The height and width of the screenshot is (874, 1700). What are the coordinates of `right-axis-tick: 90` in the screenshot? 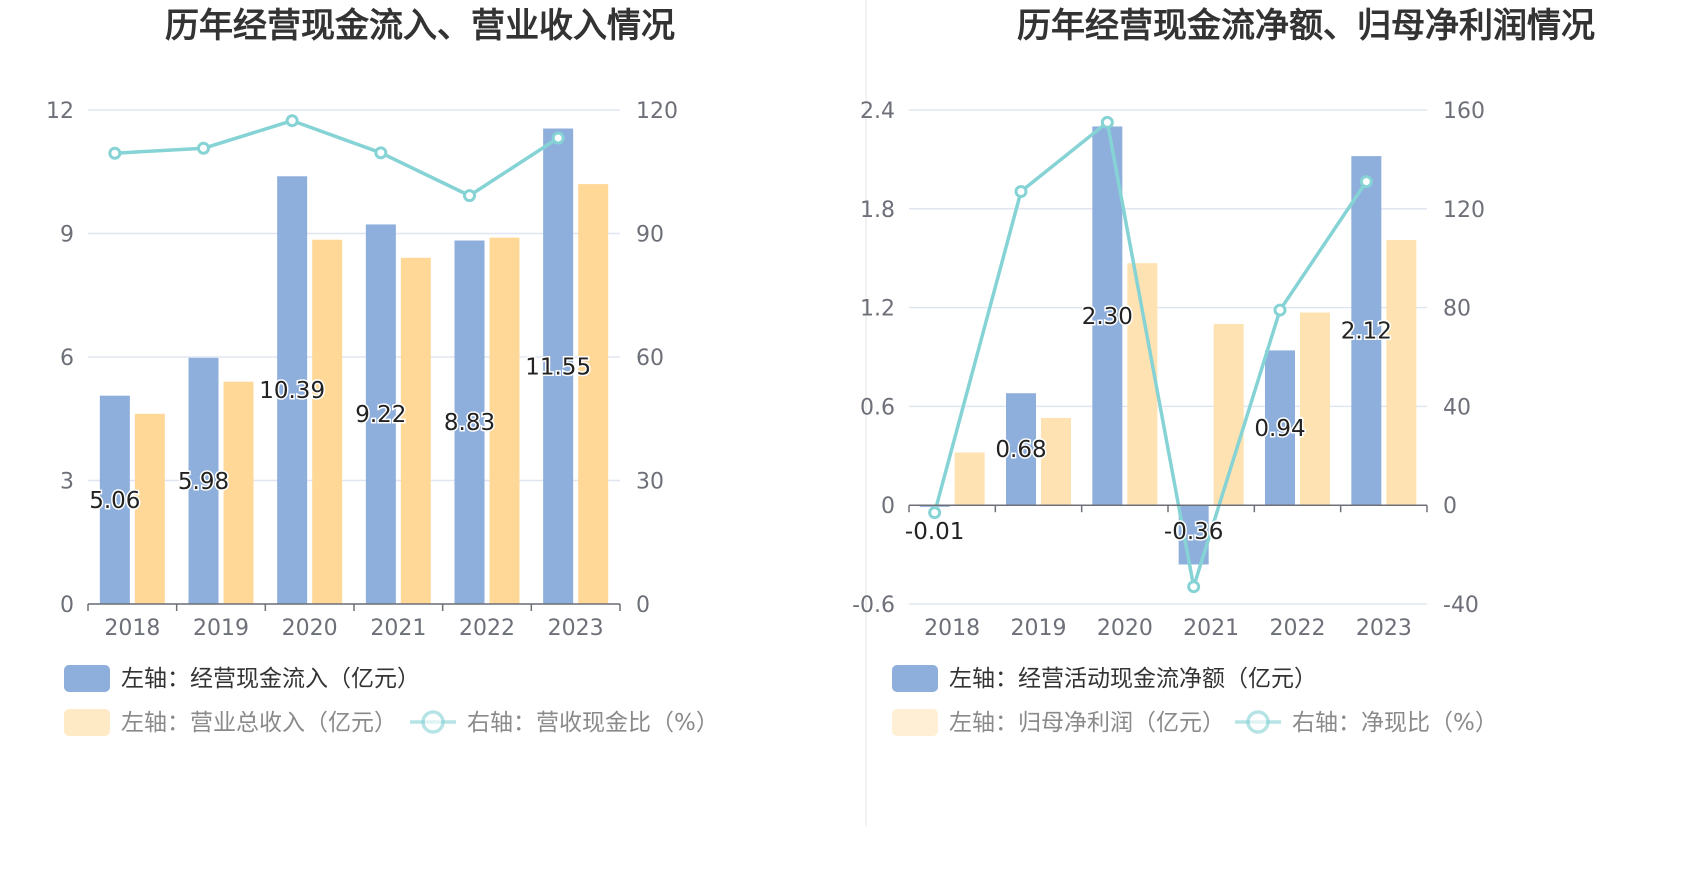 It's located at (650, 235).